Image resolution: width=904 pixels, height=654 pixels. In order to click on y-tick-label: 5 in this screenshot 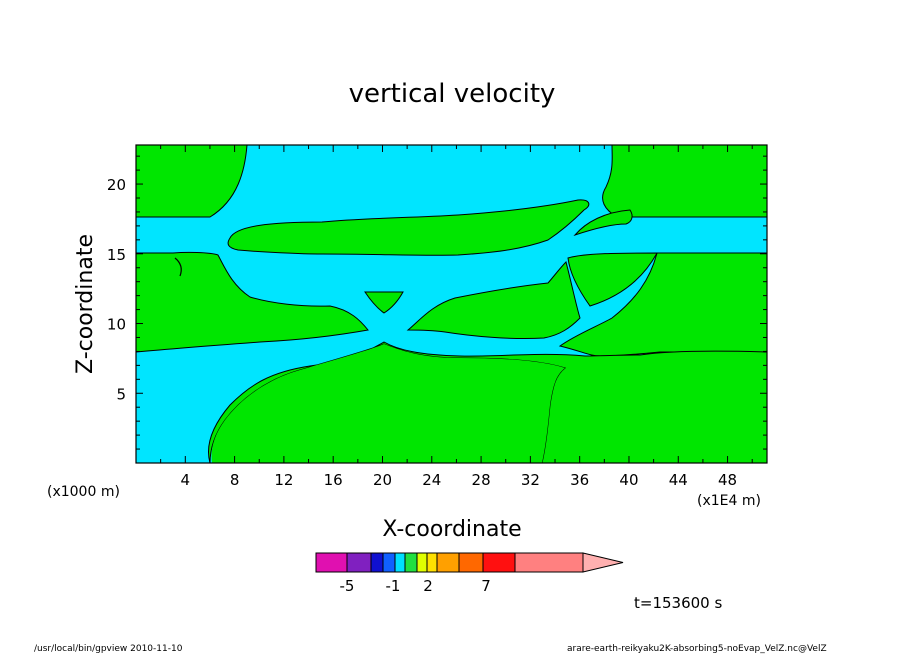, I will do `click(121, 394)`.